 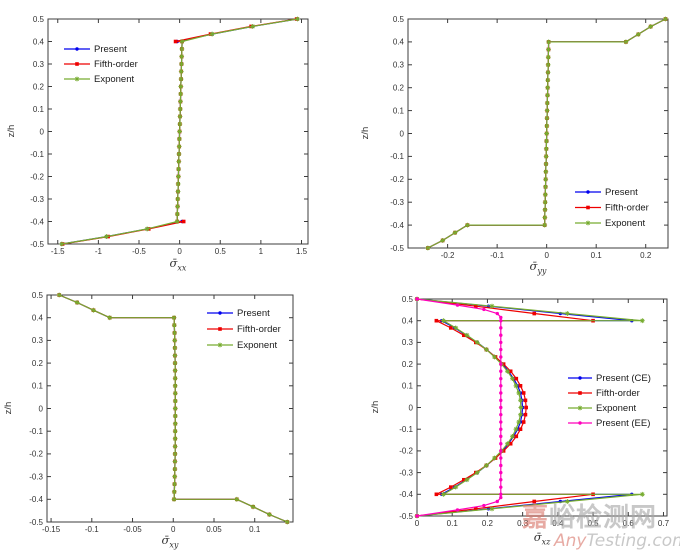 What do you see at coordinates (593, 523) in the screenshot?
I see `x-tick-label: 0.5` at bounding box center [593, 523].